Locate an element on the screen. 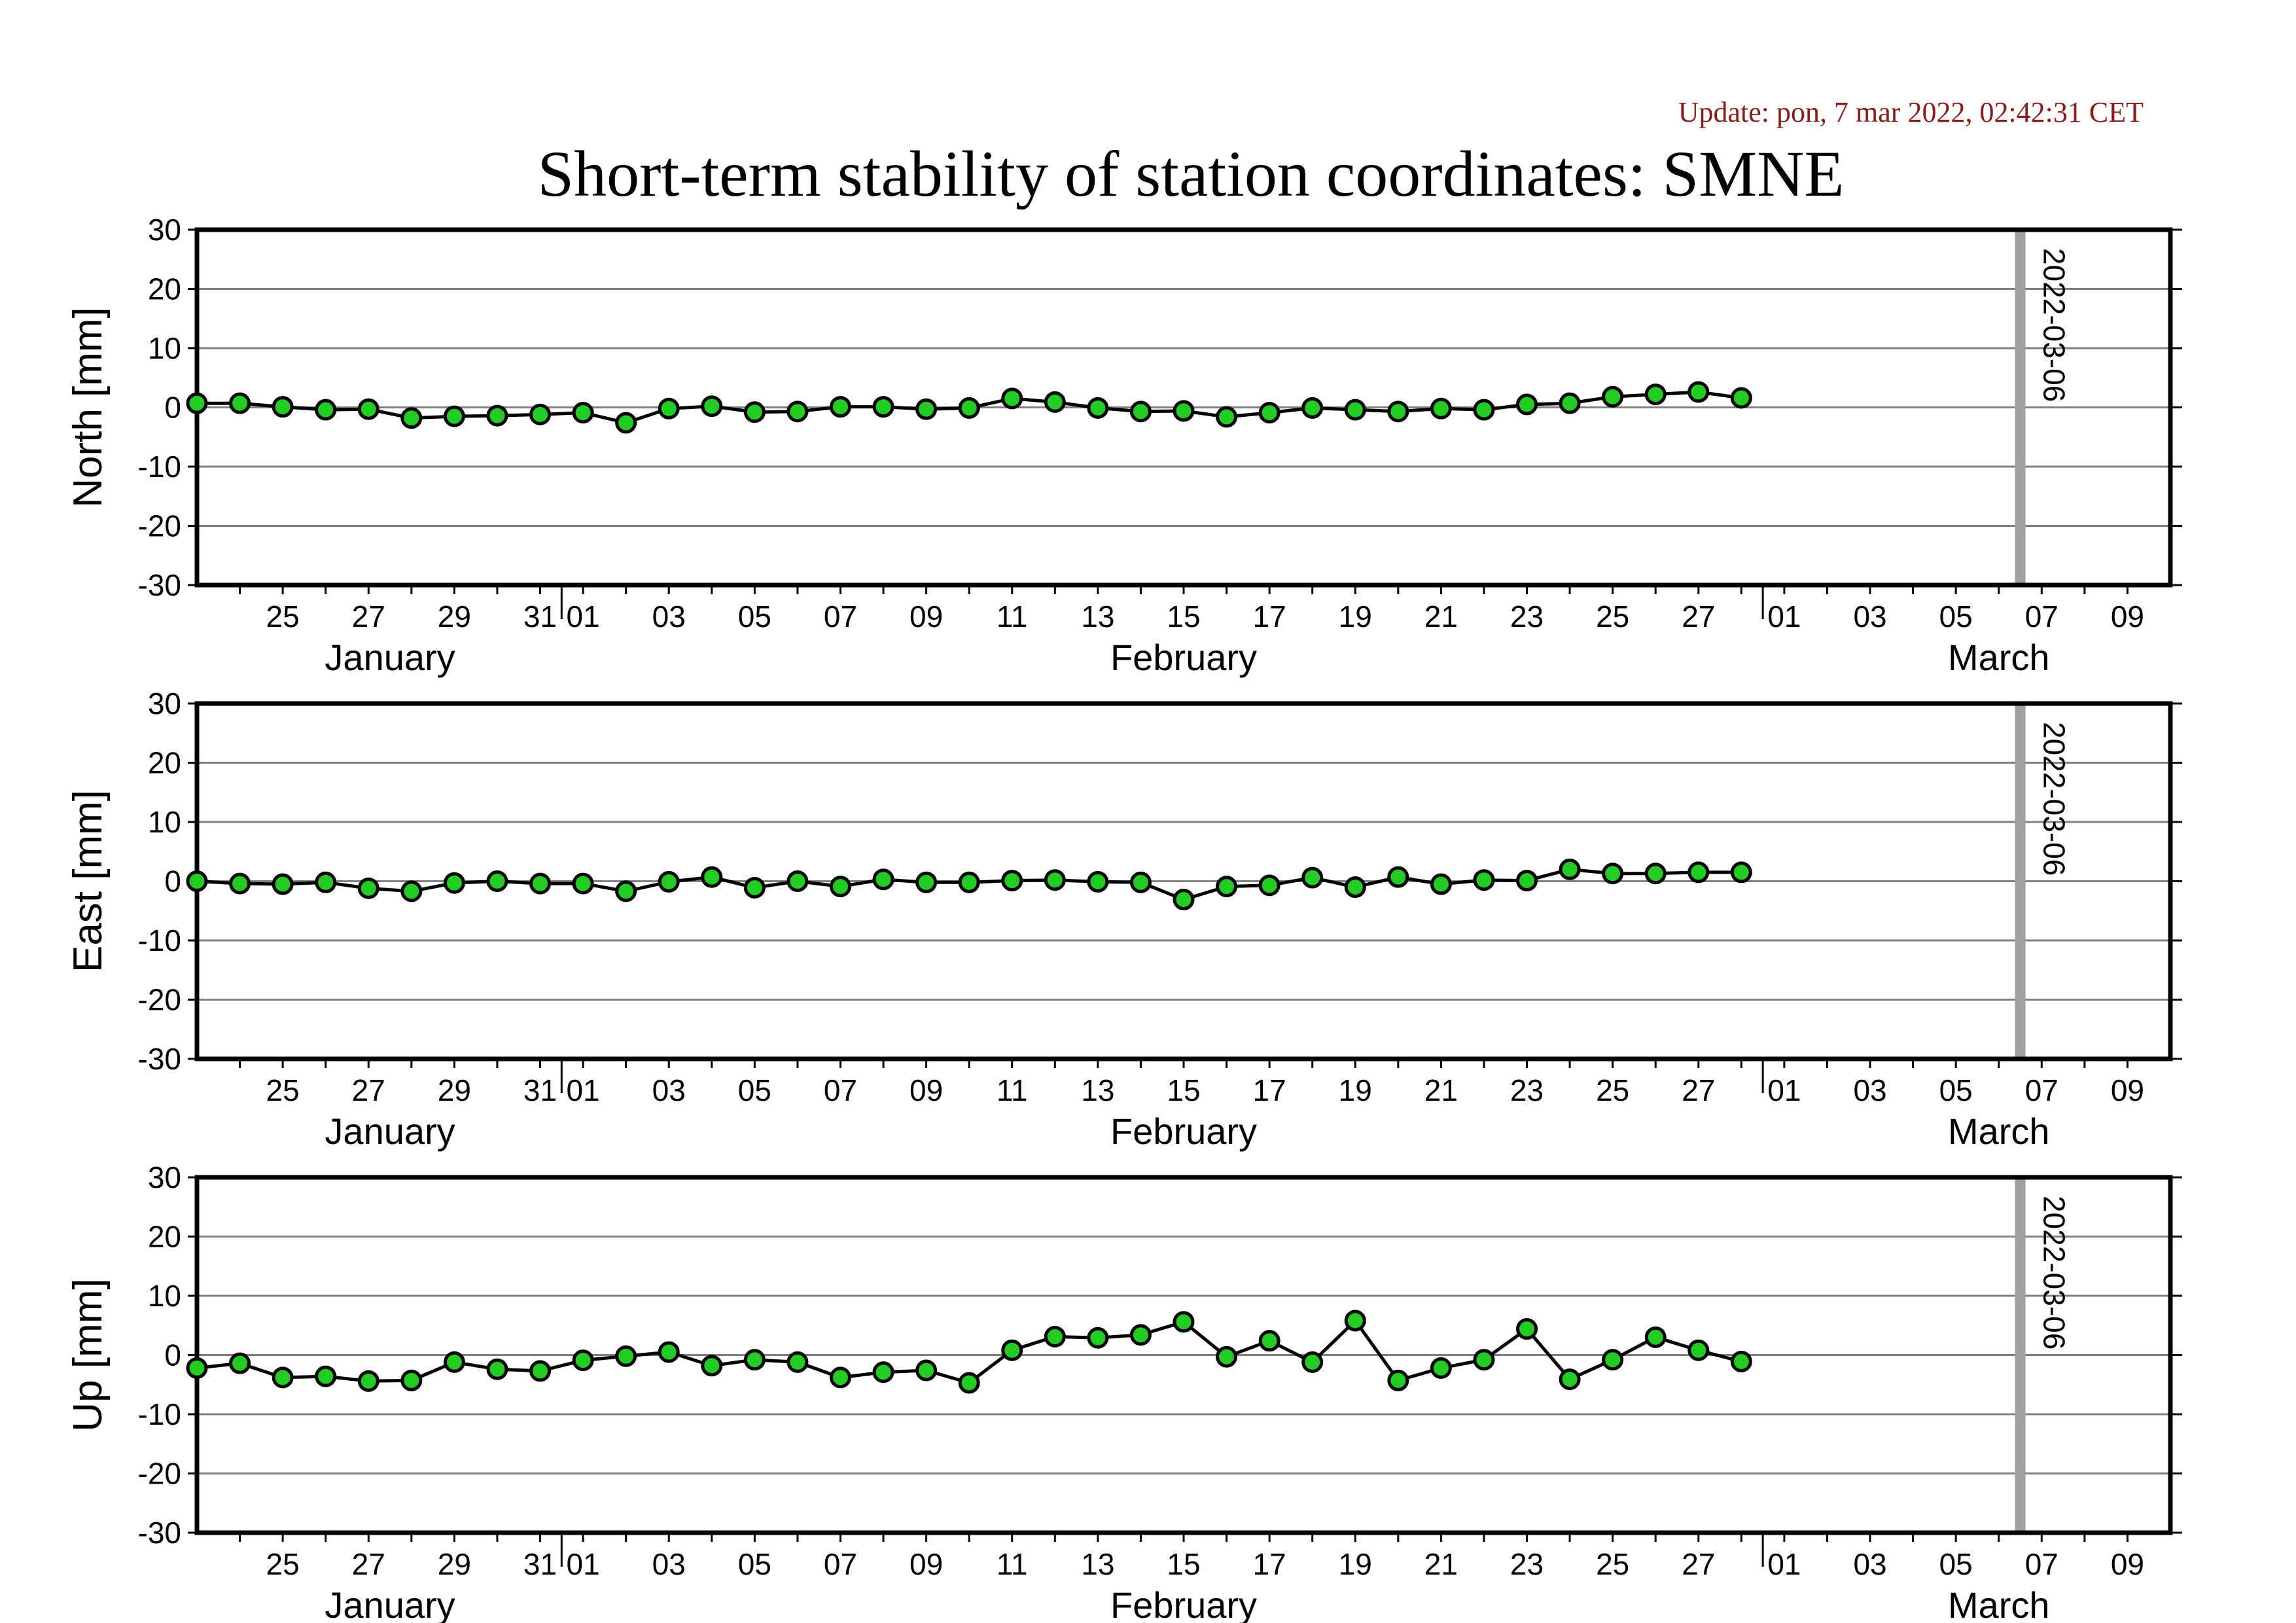 This screenshot has width=2296, height=1623. y-tick-label: 30 is located at coordinates (164, 230).